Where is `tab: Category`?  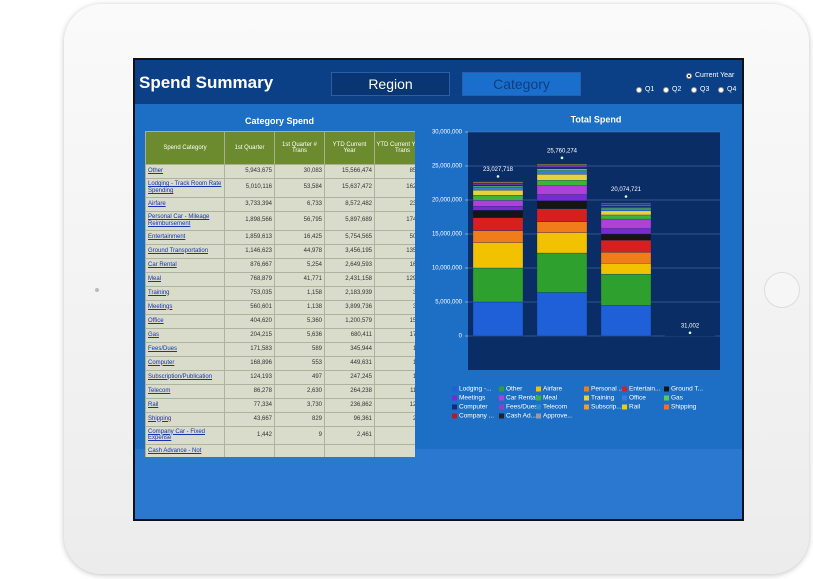
tab: Category is located at coordinates (521, 84).